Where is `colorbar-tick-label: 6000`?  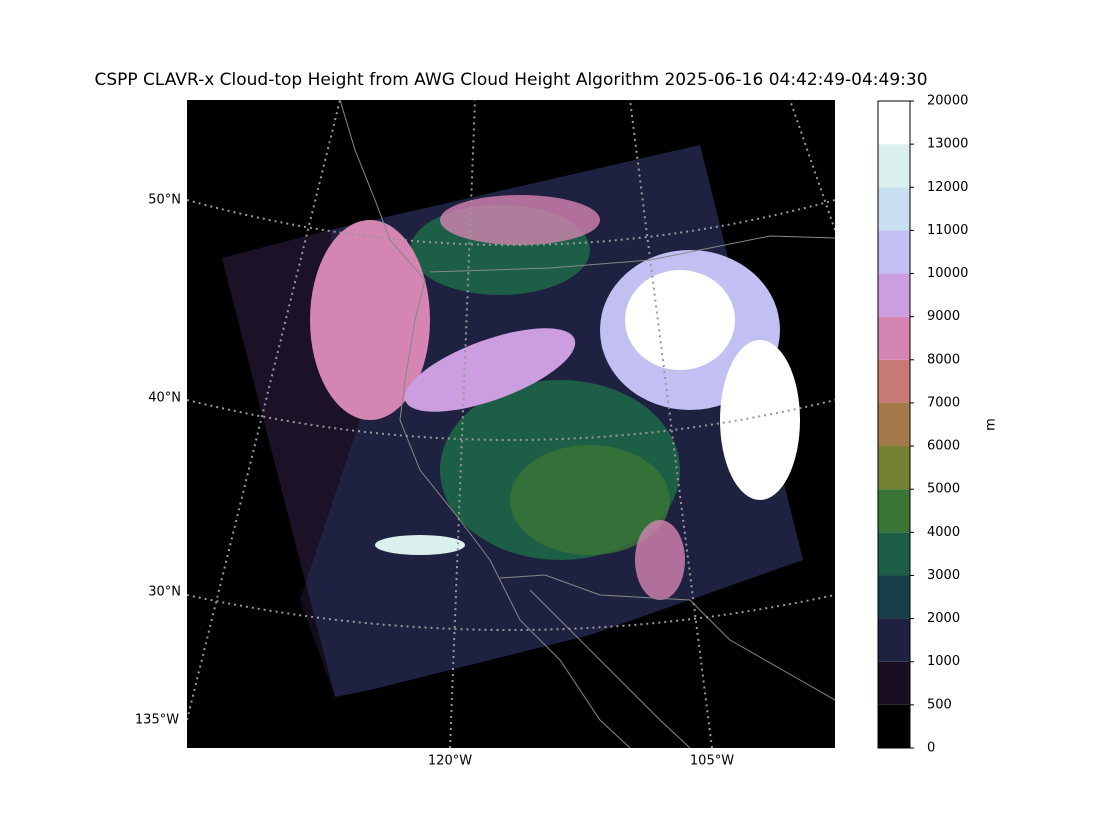 colorbar-tick-label: 6000 is located at coordinates (943, 446).